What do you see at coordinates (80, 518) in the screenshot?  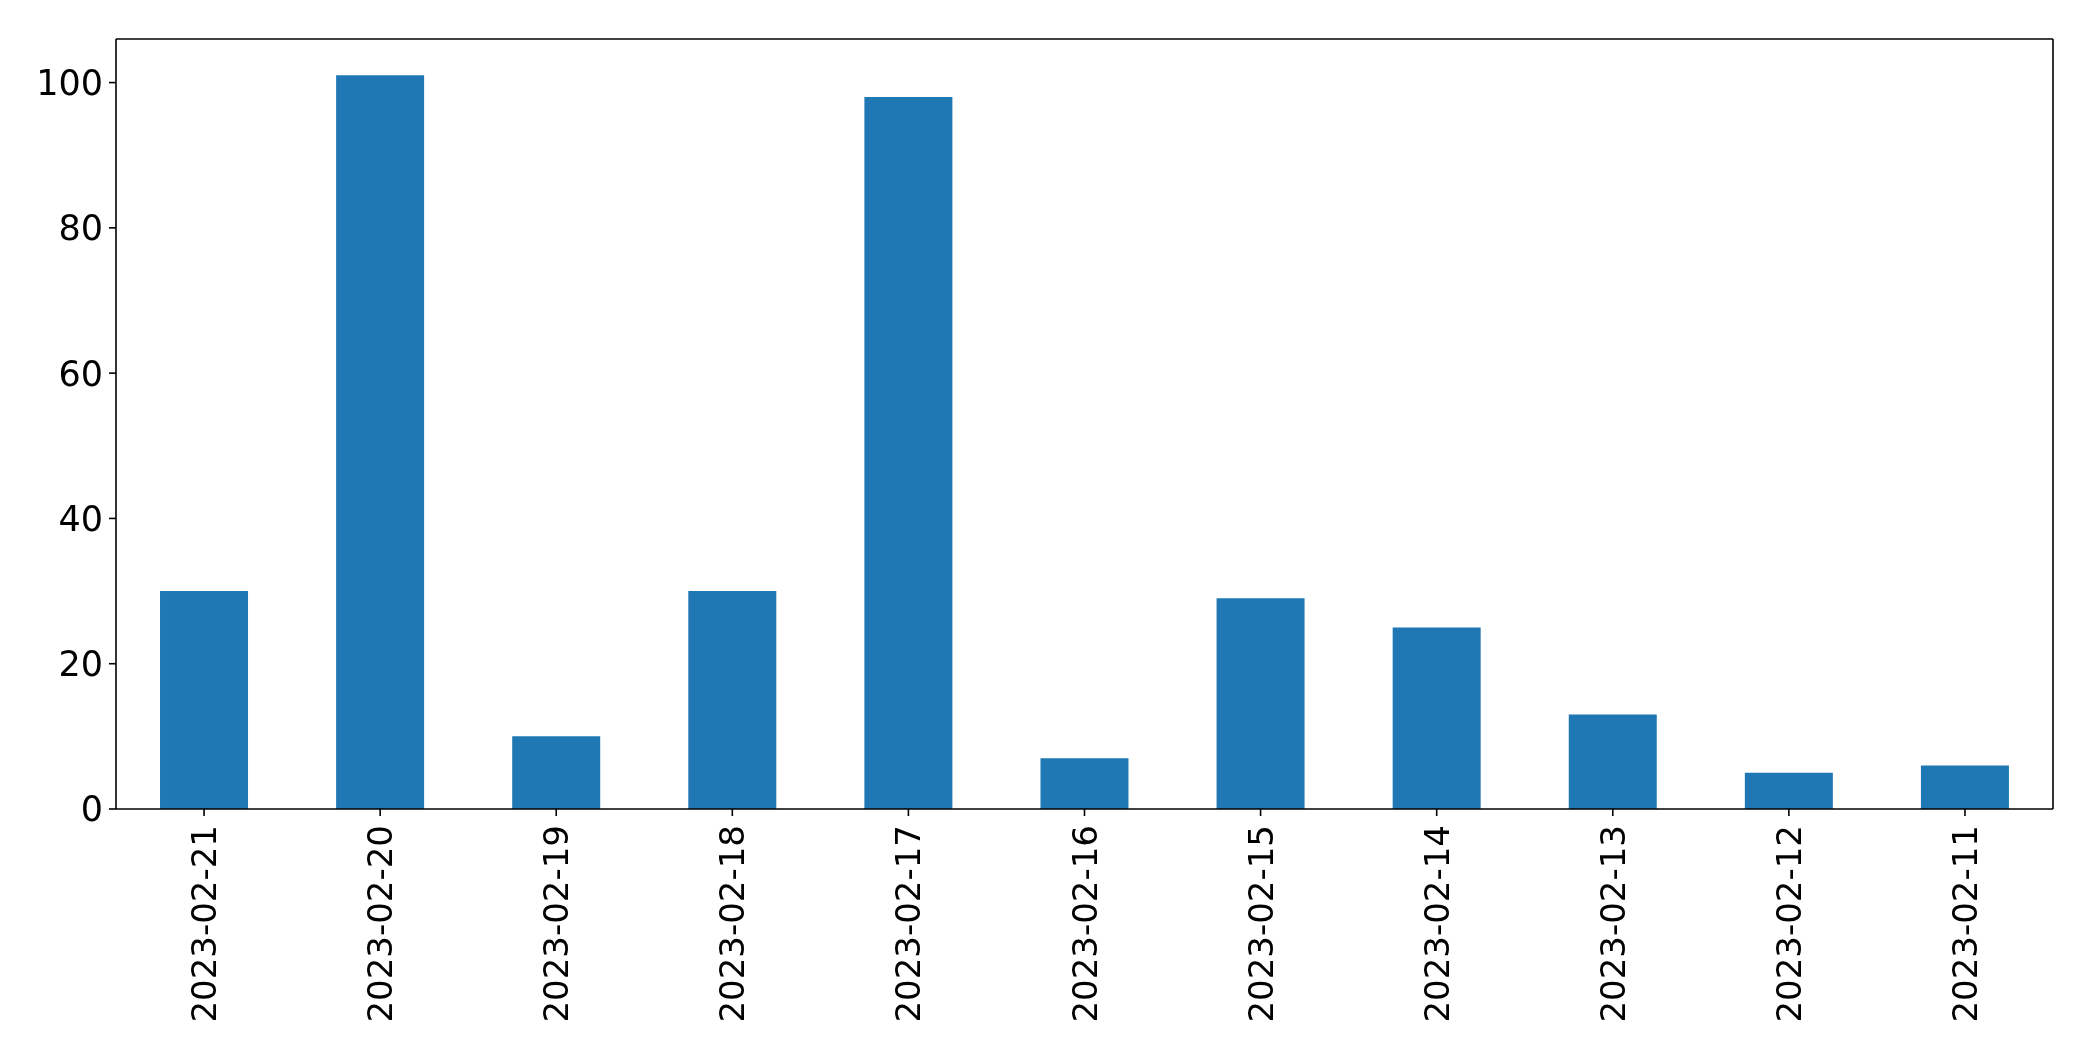 I see `y-tick-label: 40` at bounding box center [80, 518].